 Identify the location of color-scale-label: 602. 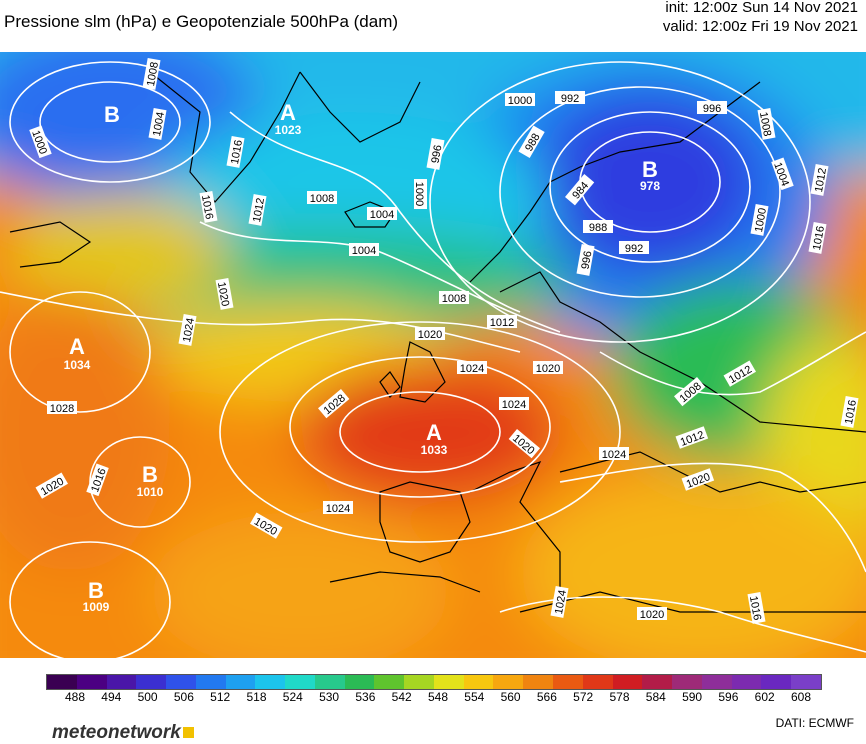
(764, 697).